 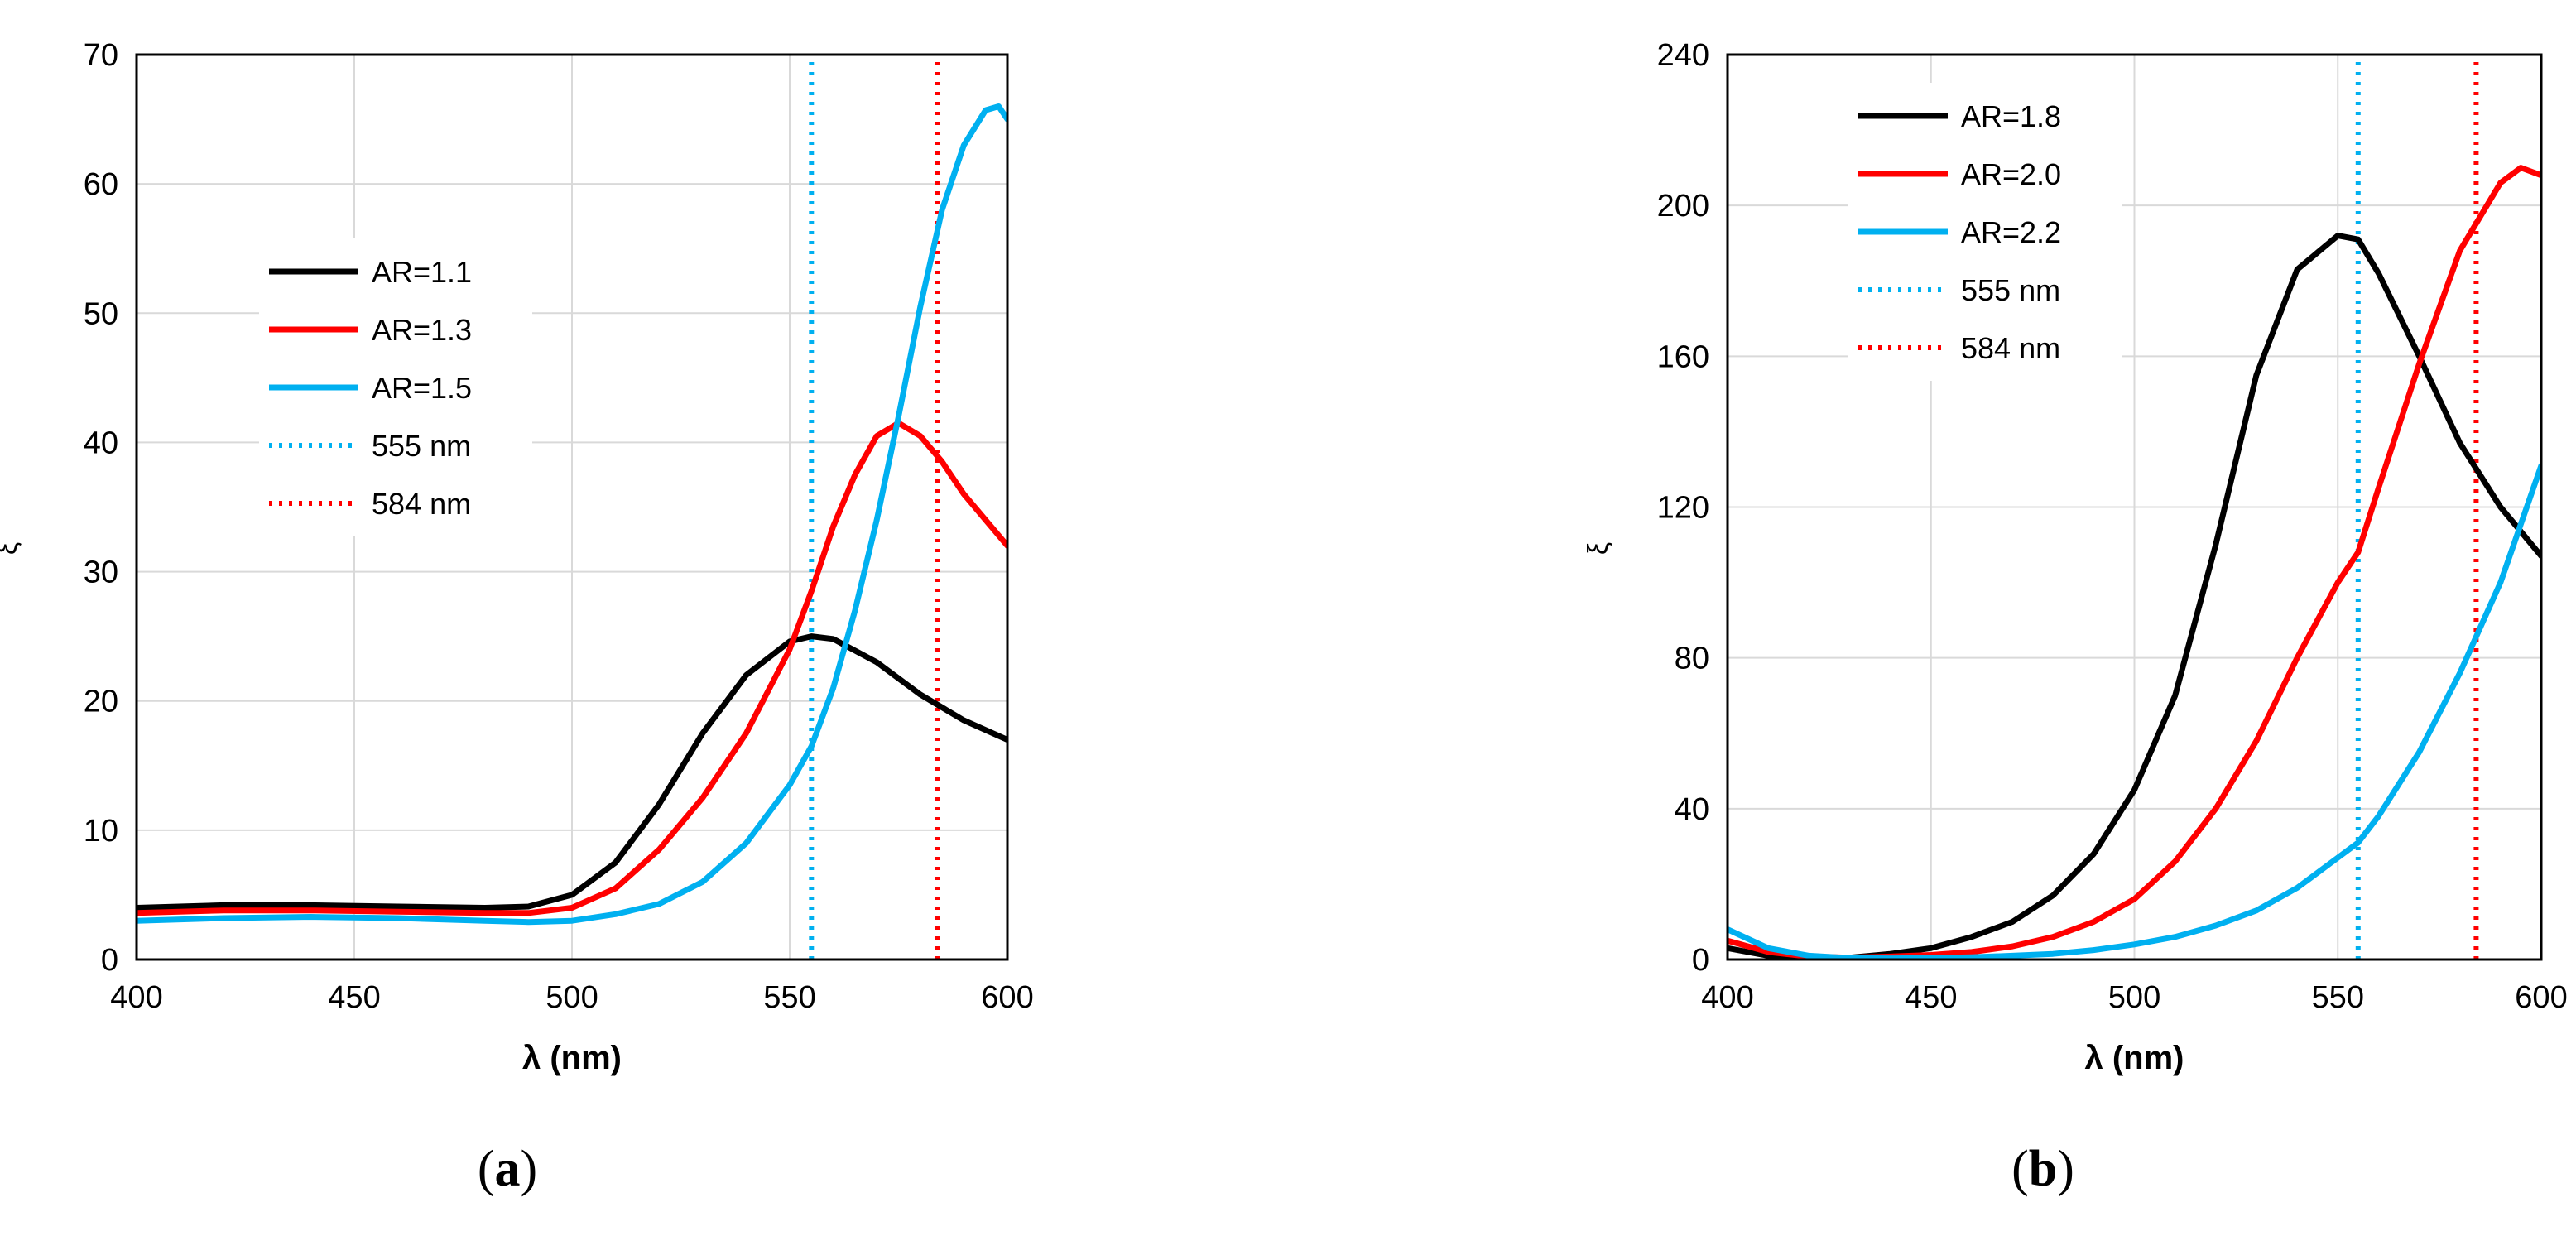 What do you see at coordinates (2011, 232) in the screenshot?
I see `legend-label: AR=2.2` at bounding box center [2011, 232].